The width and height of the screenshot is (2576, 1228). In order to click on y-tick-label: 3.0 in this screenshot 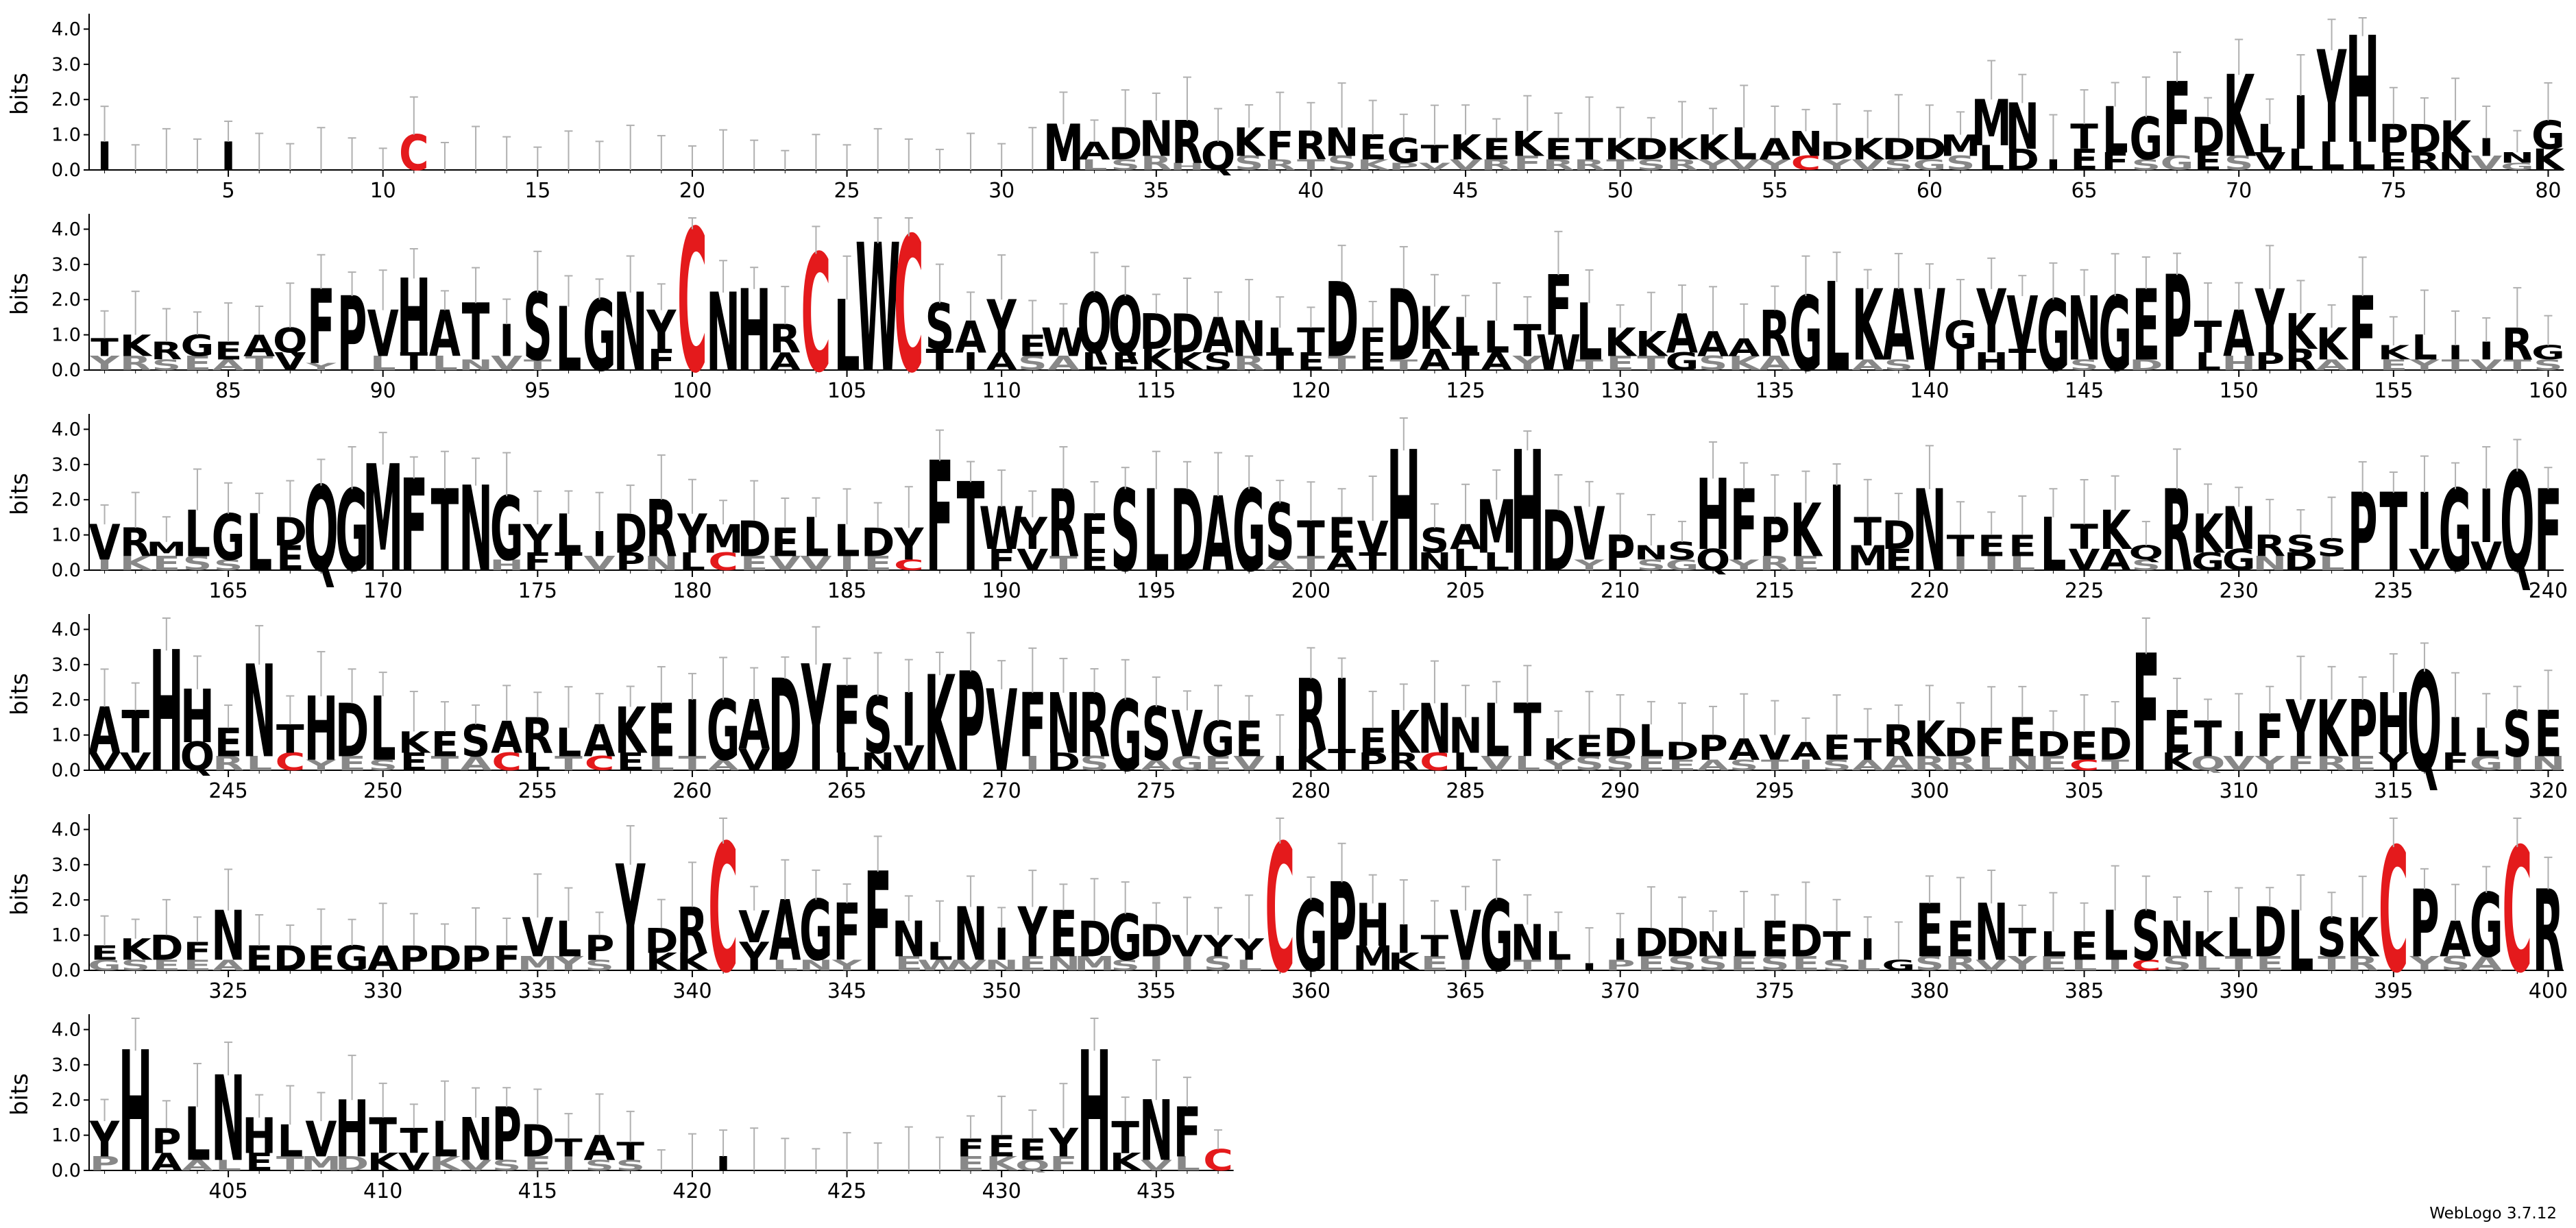, I will do `click(66, 1065)`.